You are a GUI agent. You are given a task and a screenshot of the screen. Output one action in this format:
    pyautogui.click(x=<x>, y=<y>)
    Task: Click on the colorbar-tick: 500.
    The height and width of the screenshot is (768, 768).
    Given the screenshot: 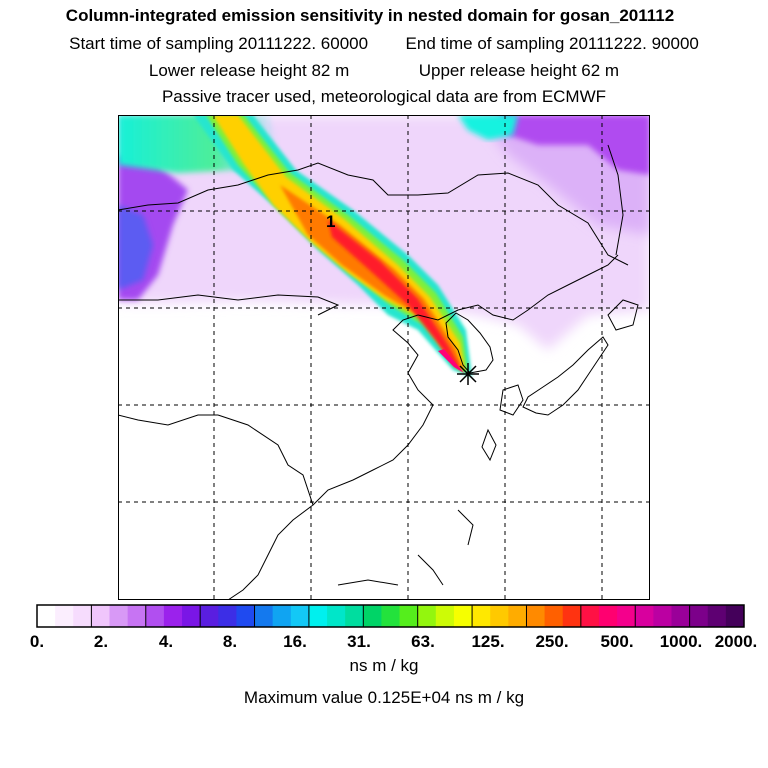 What is the action you would take?
    pyautogui.click(x=617, y=641)
    